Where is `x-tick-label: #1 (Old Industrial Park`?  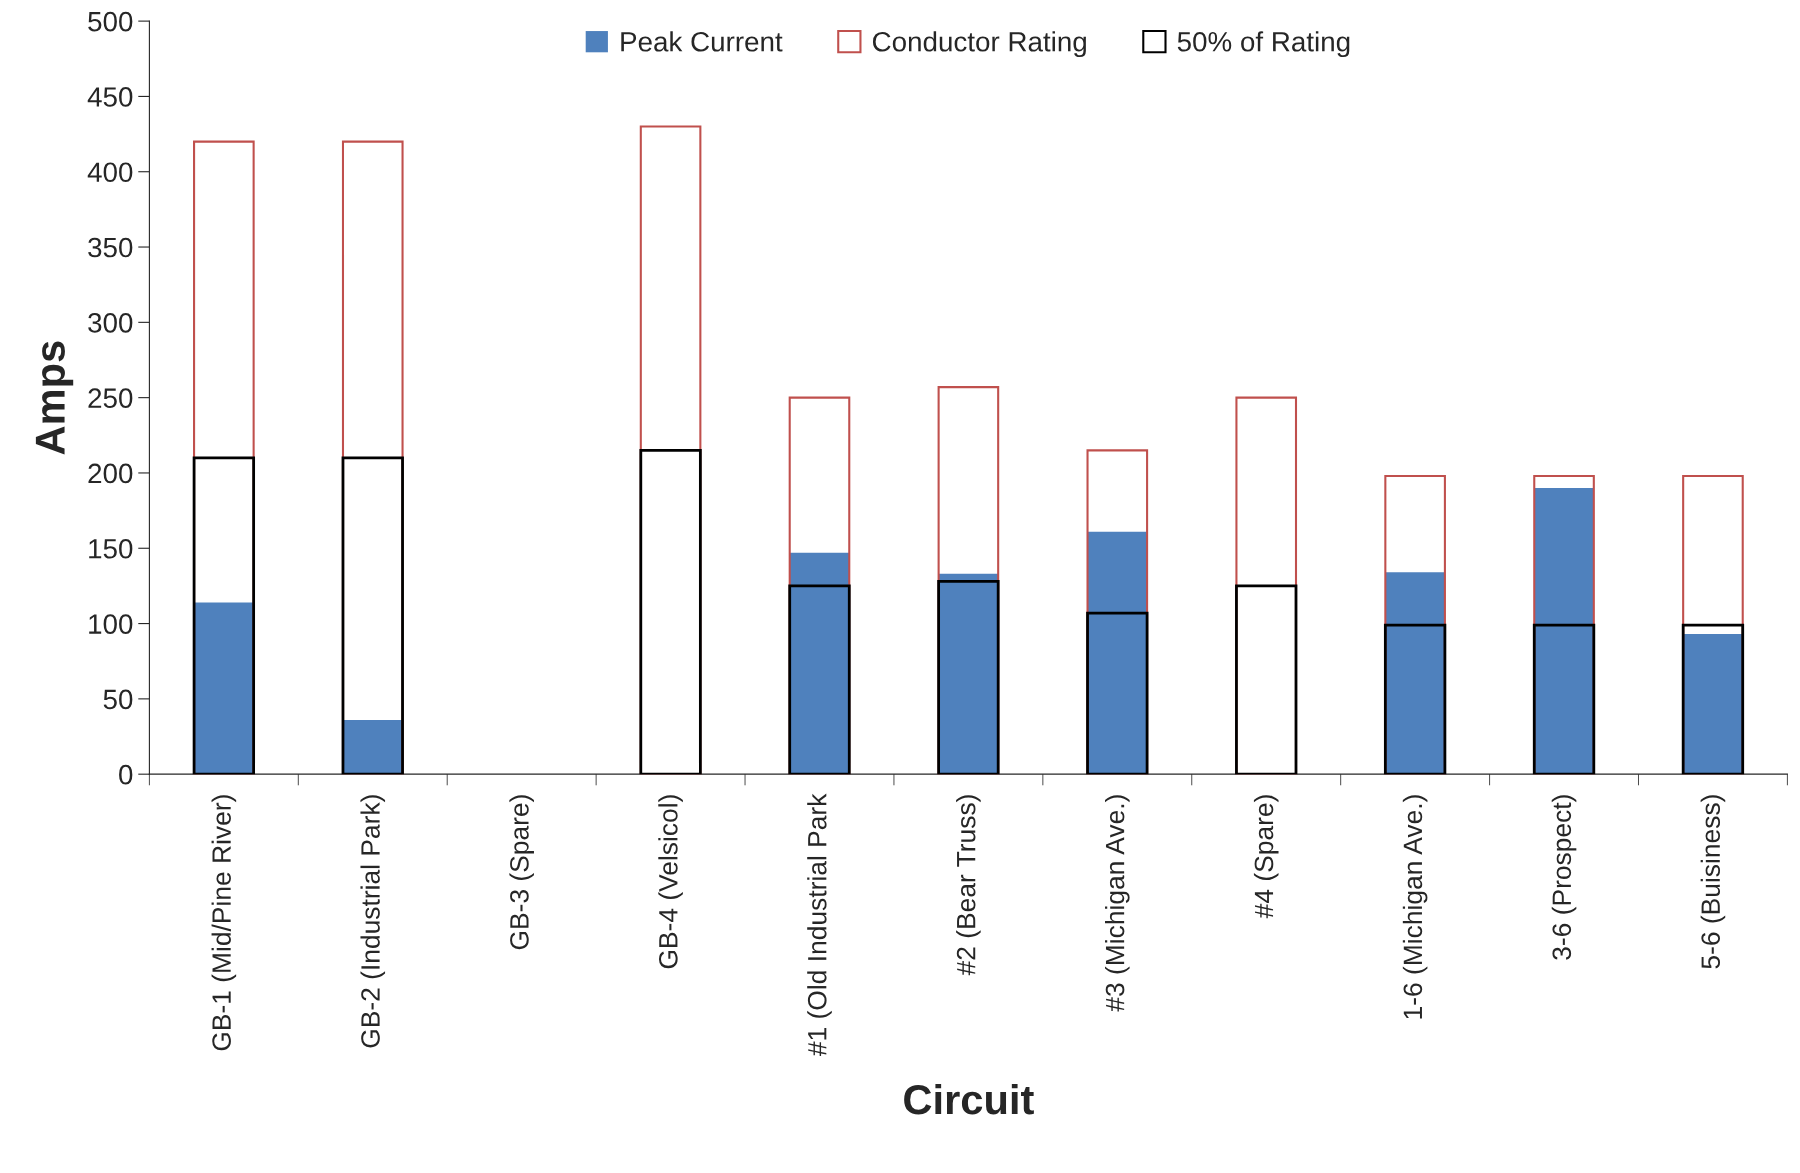 x-tick-label: #1 (Old Industrial Park is located at coordinates (819, 925).